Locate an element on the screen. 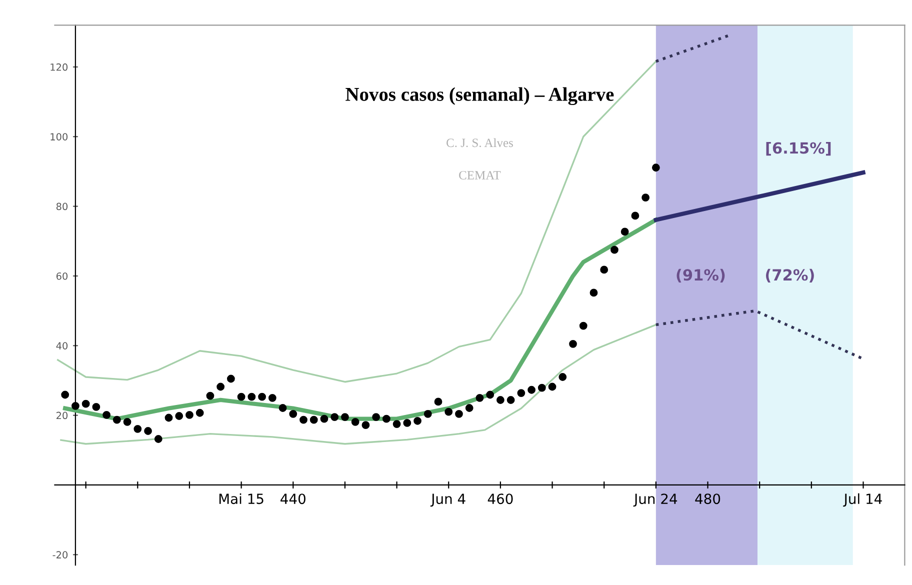  x-tick-label: Jun 4 is located at coordinates (448, 500).